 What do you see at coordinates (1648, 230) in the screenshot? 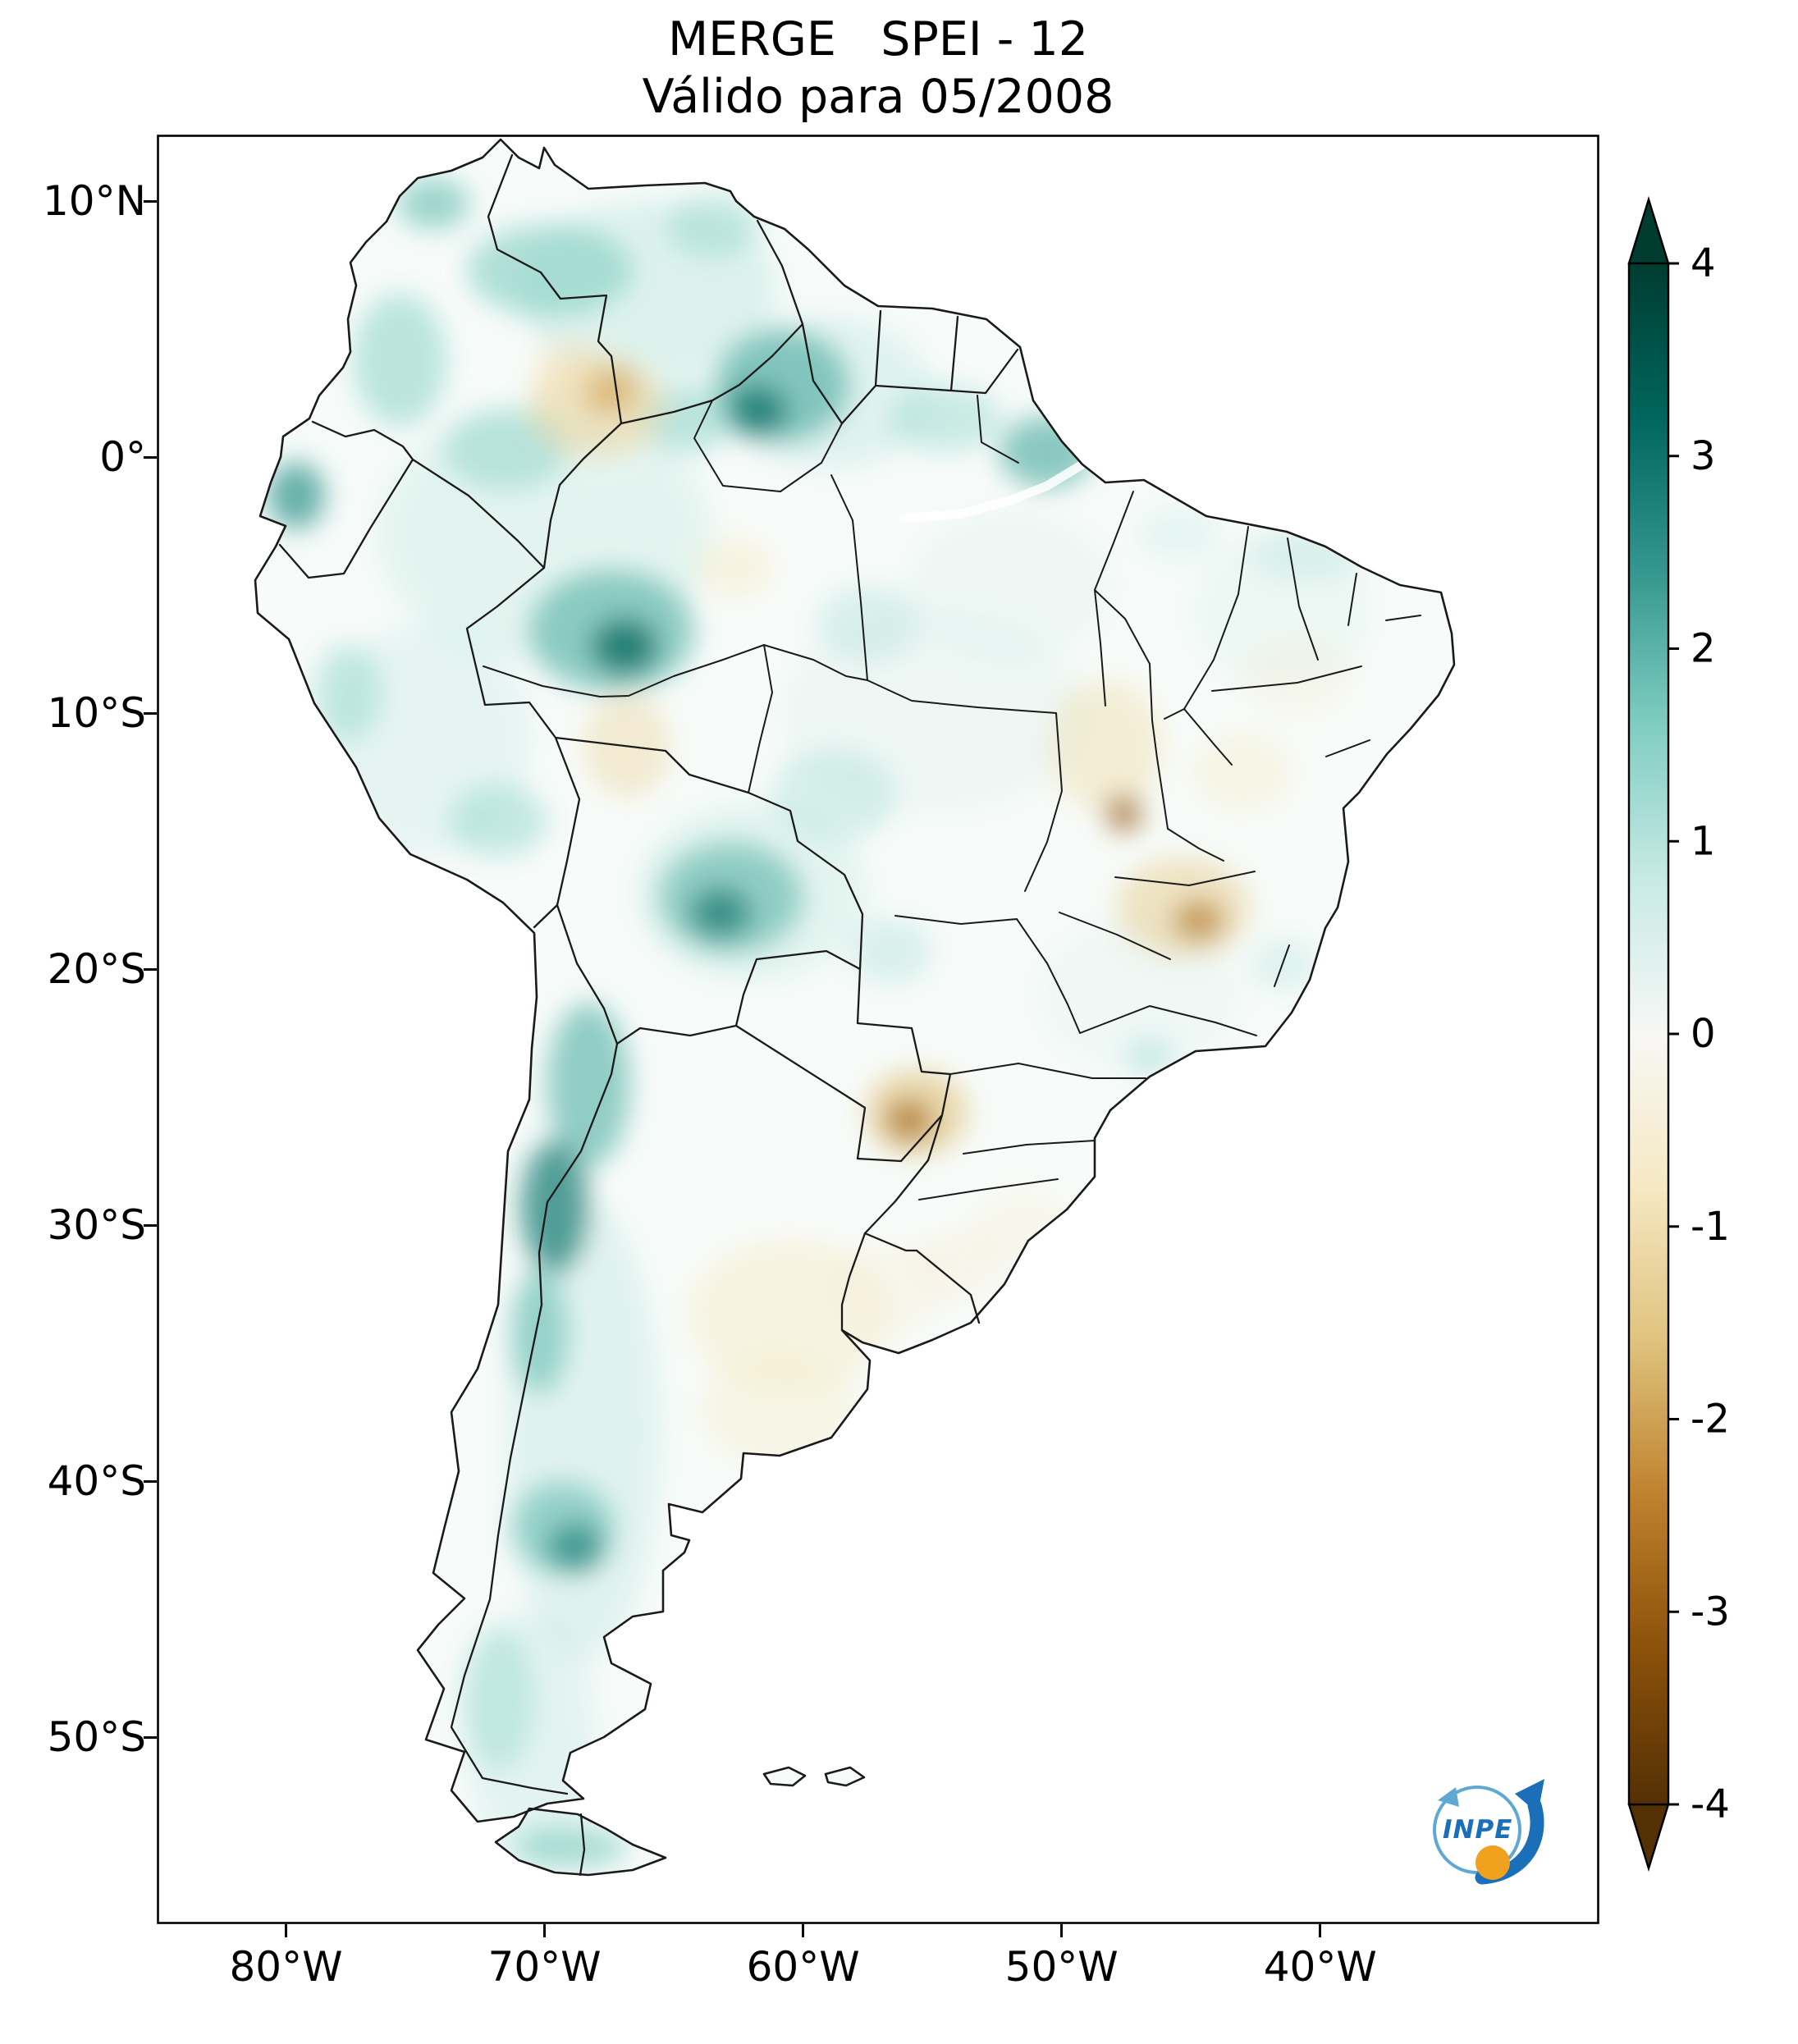
I see `colorbar-extend-max` at bounding box center [1648, 230].